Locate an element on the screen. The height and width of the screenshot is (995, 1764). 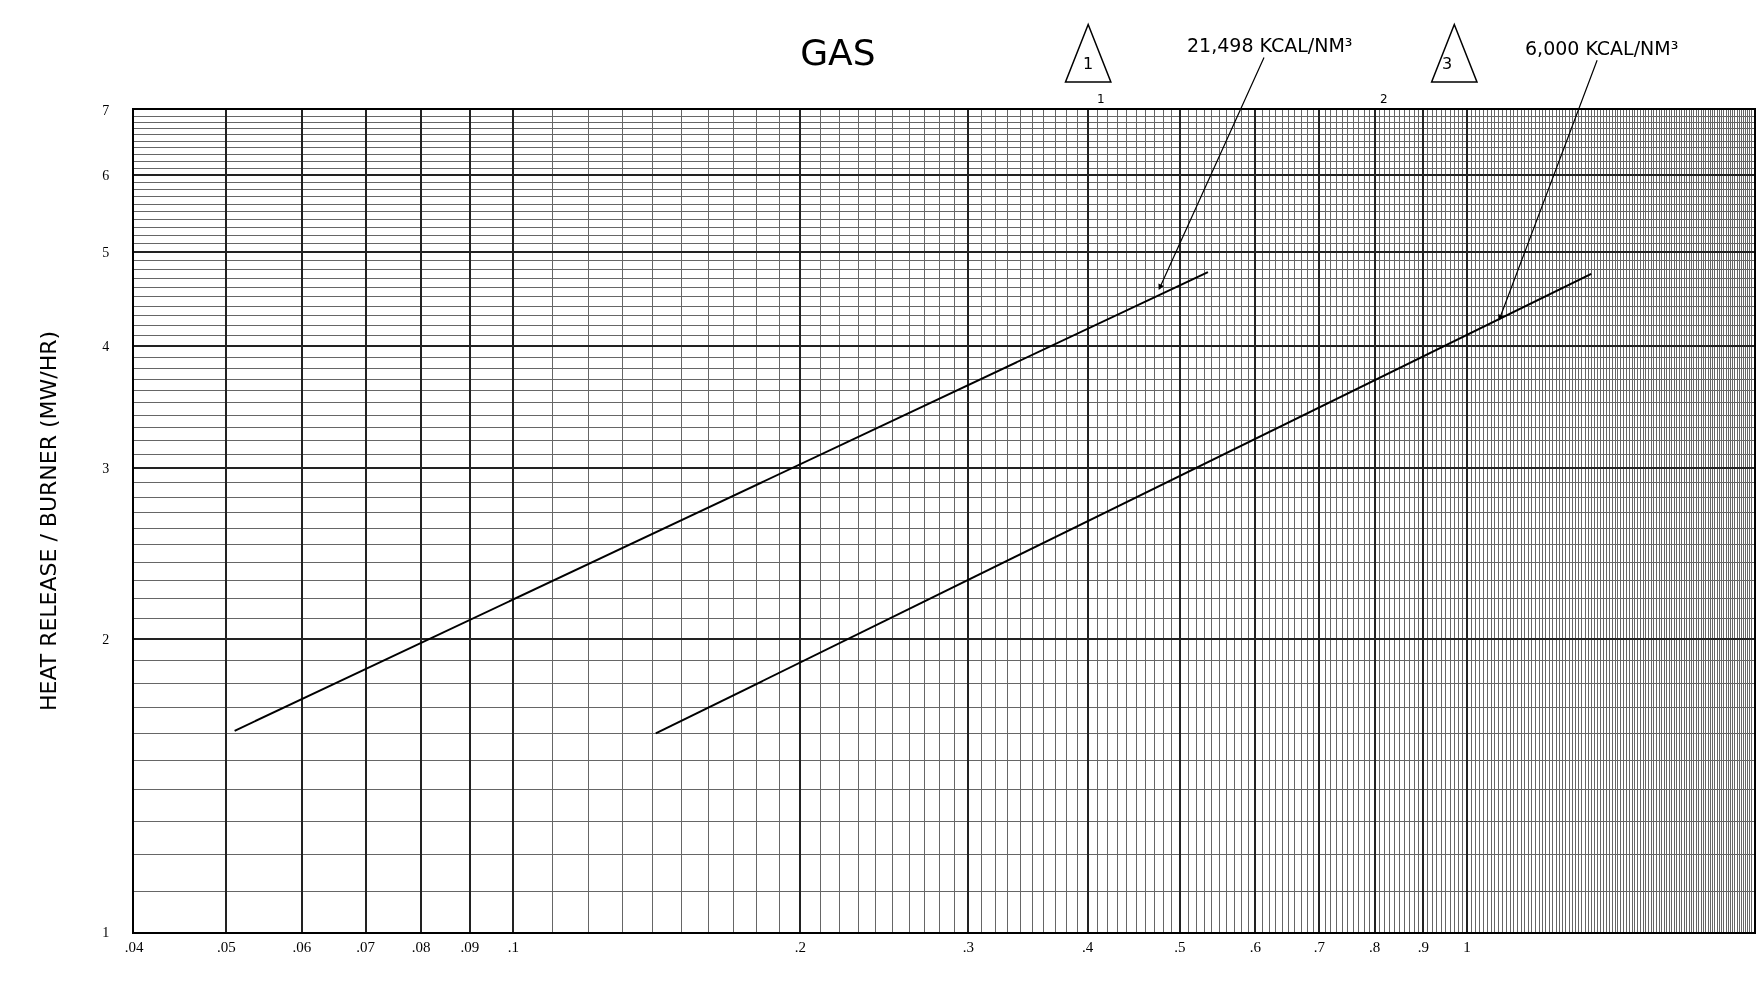
x-tick-label: .09 is located at coordinates (470, 947).